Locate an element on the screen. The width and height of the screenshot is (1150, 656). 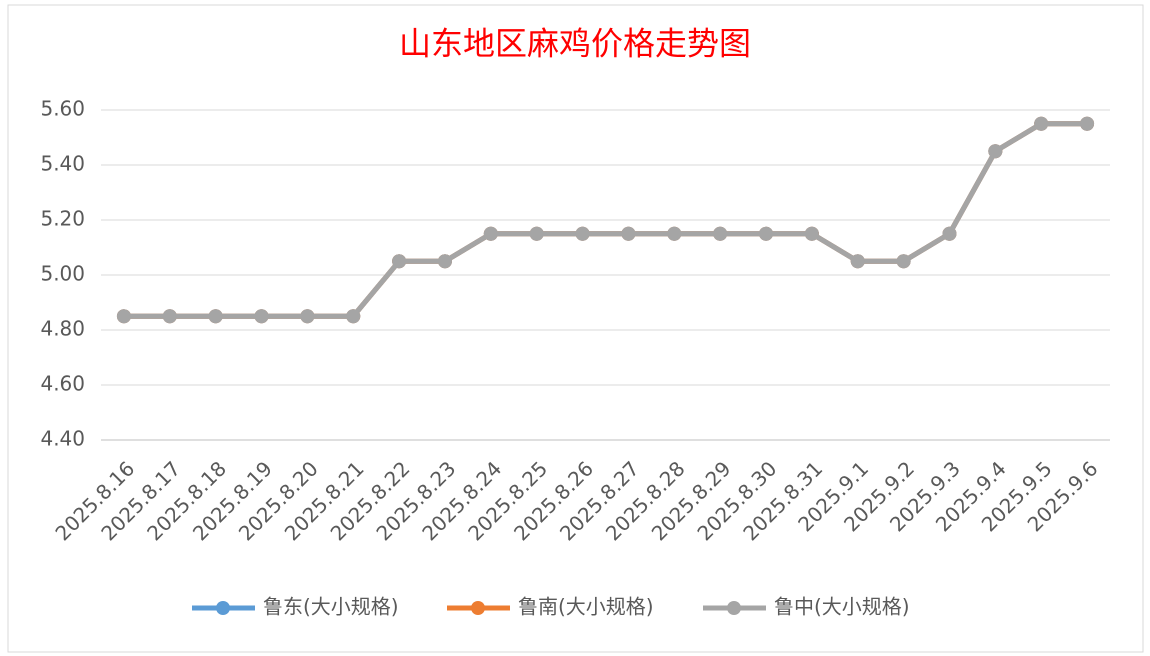
y-tick-label: 5.00 is located at coordinates (62, 274).